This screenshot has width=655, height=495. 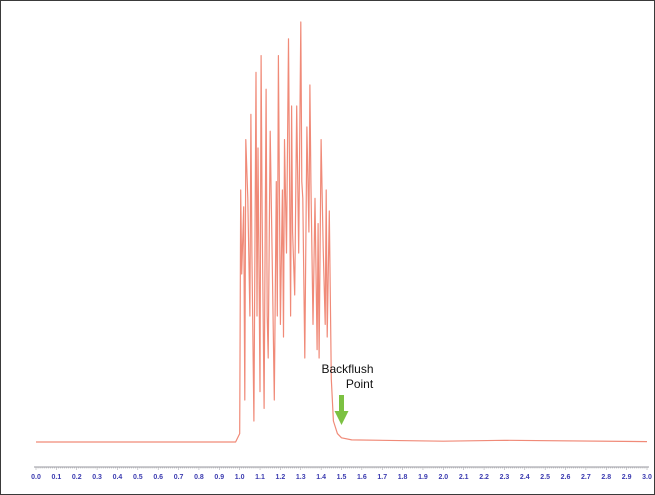 I want to click on x-tick-label: 0.8, so click(x=199, y=477).